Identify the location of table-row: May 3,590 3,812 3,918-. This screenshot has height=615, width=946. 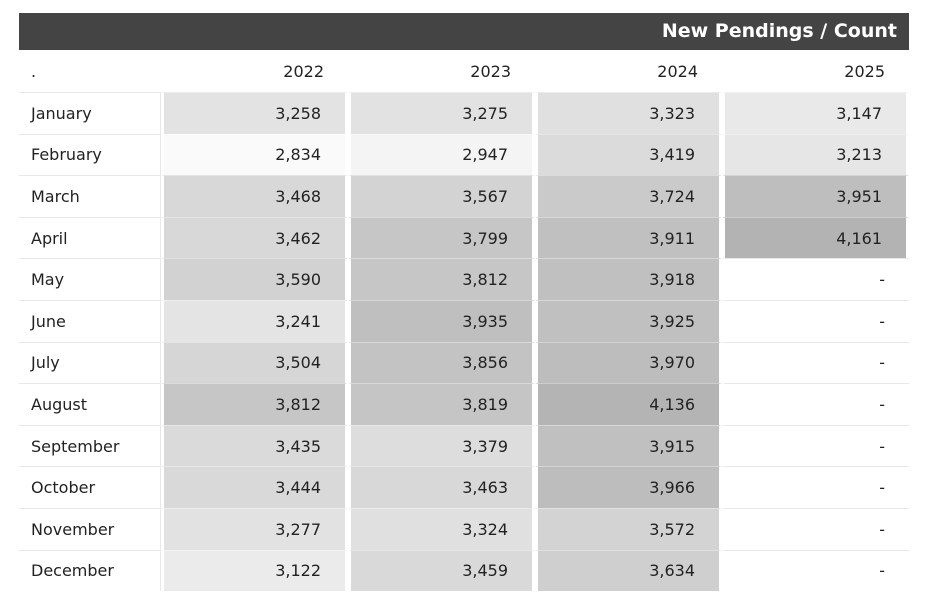
(464, 279).